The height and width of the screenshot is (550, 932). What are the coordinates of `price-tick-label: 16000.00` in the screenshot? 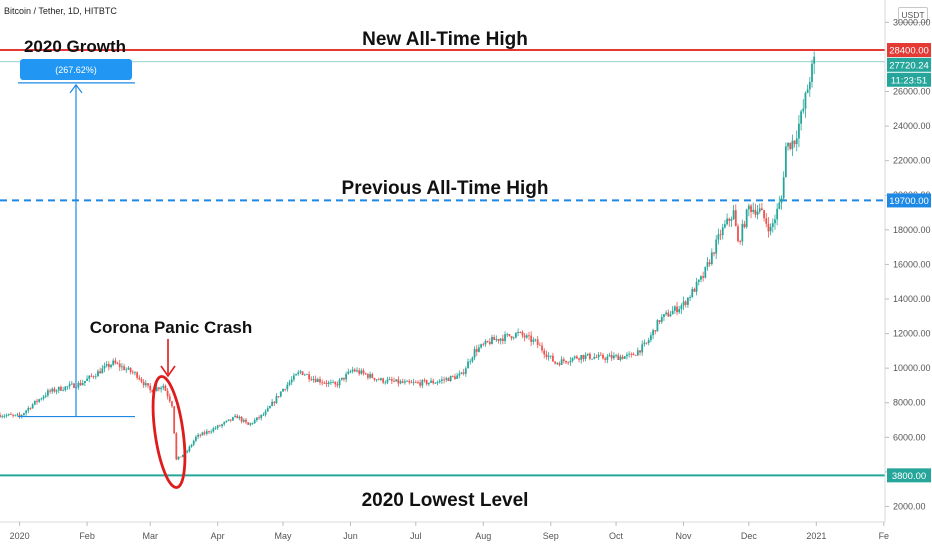 It's located at (912, 264).